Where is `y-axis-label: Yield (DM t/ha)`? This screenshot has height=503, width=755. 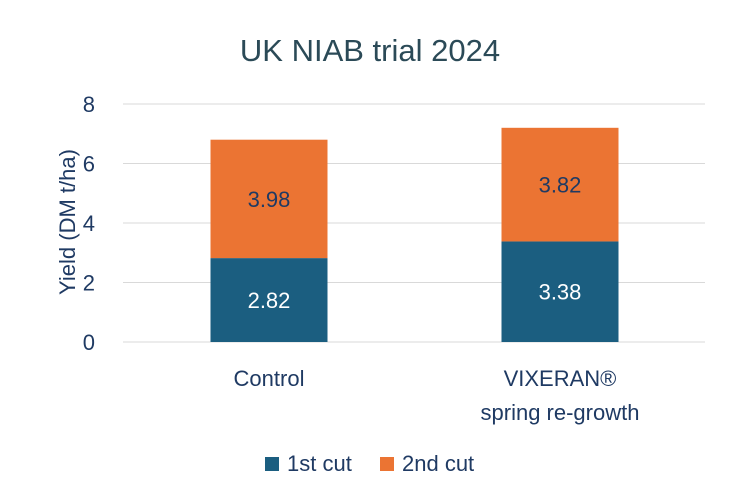 y-axis-label: Yield (DM t/ha) is located at coordinates (67, 222).